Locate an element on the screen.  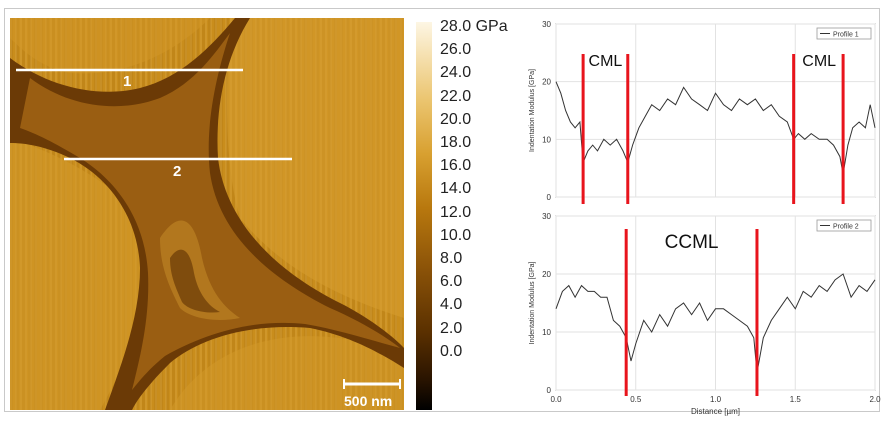
colorbar-tick-label: 24.0 is located at coordinates (456, 73).